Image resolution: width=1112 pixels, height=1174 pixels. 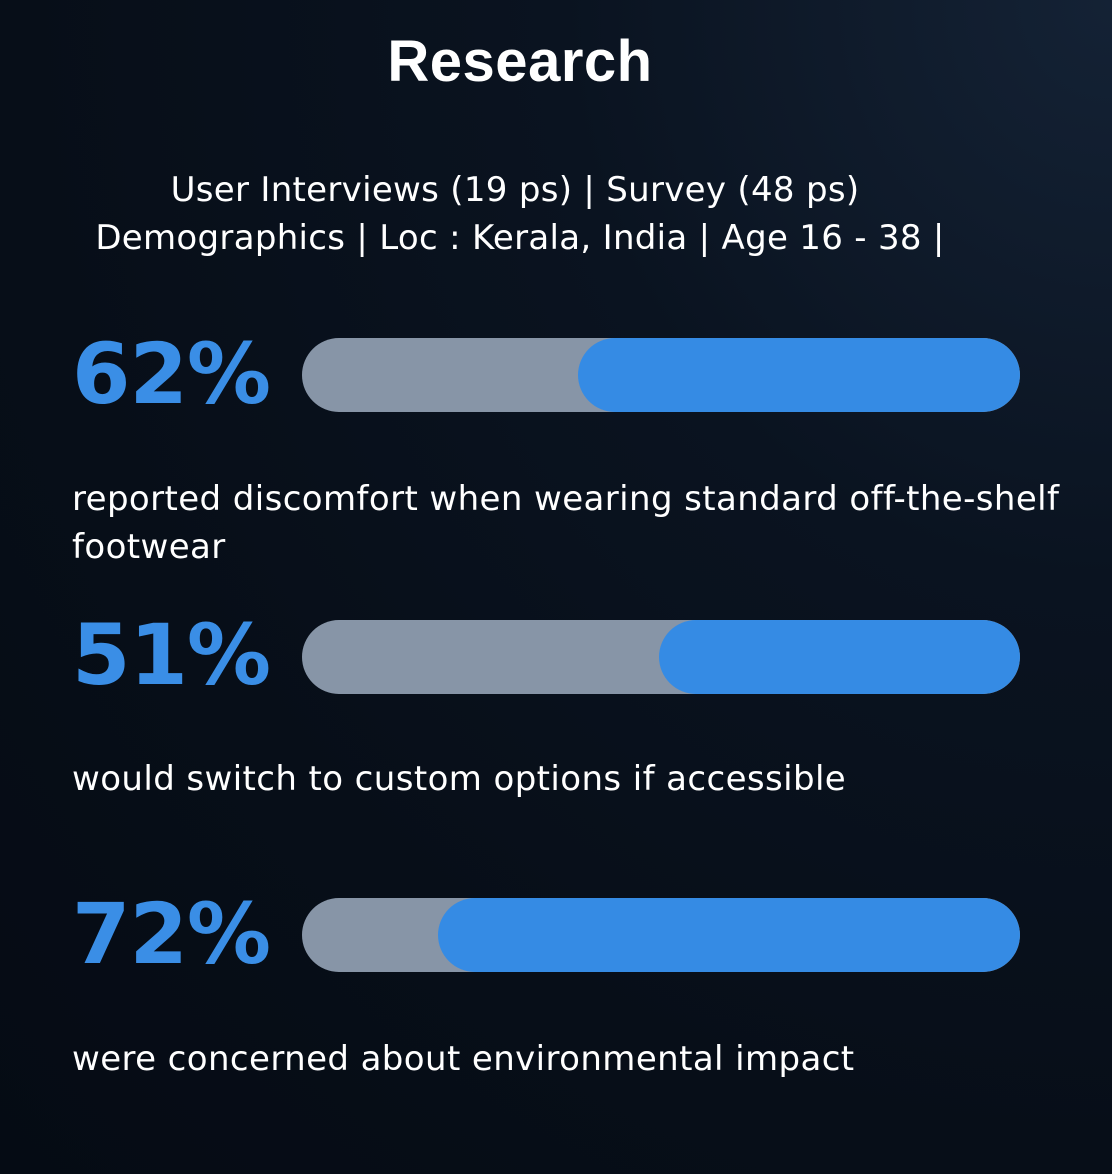 I want to click on page-title: Research, so click(x=520, y=61).